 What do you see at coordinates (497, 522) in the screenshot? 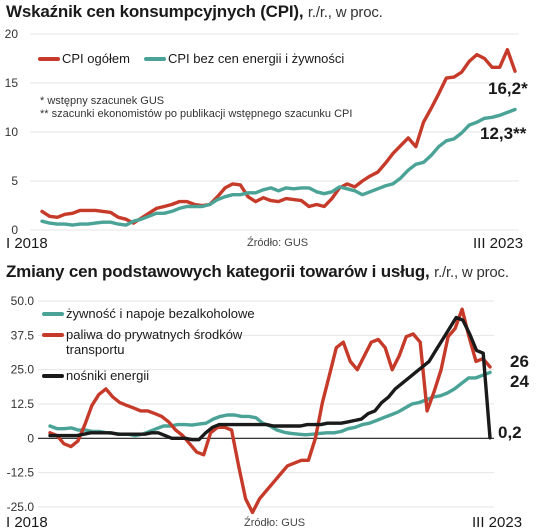
I see `x-end-label-categories: III 2023` at bounding box center [497, 522].